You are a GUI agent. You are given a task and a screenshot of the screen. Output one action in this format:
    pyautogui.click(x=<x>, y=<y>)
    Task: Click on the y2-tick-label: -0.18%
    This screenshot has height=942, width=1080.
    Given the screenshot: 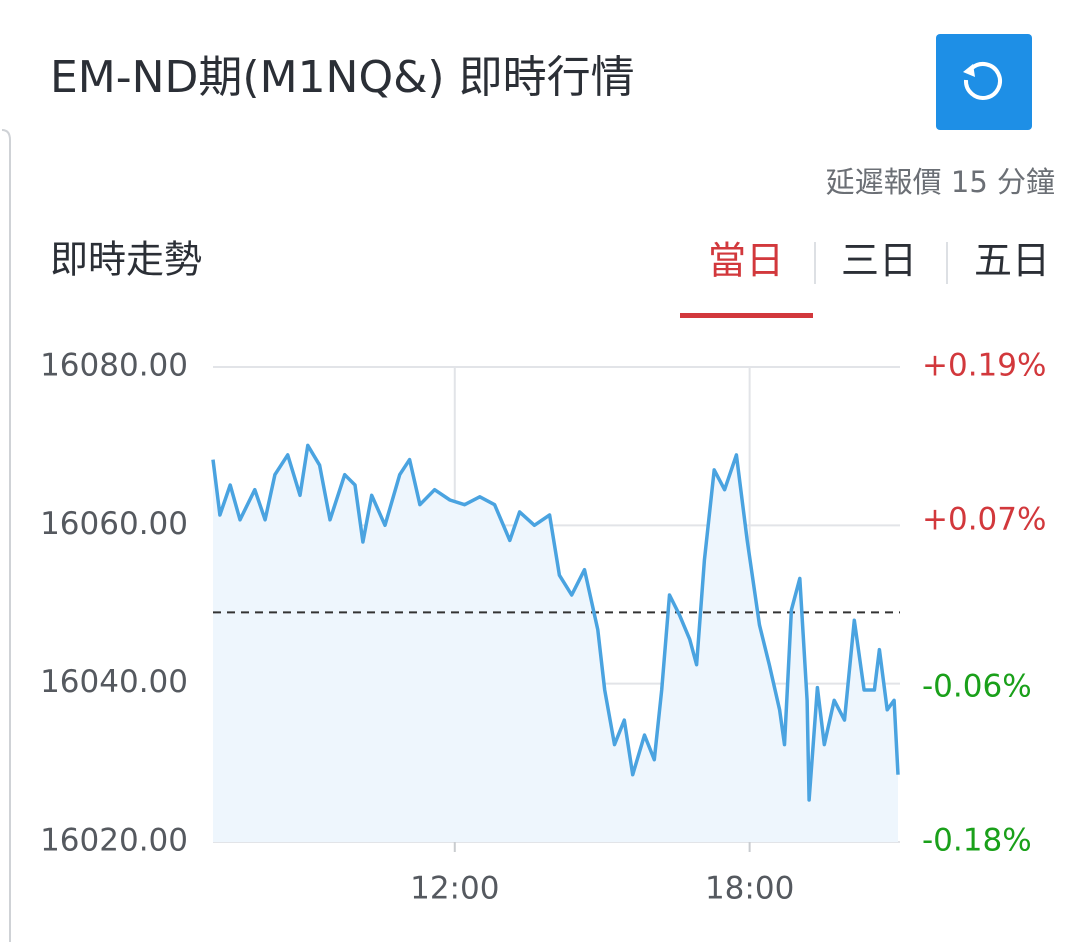 What is the action you would take?
    pyautogui.click(x=977, y=841)
    